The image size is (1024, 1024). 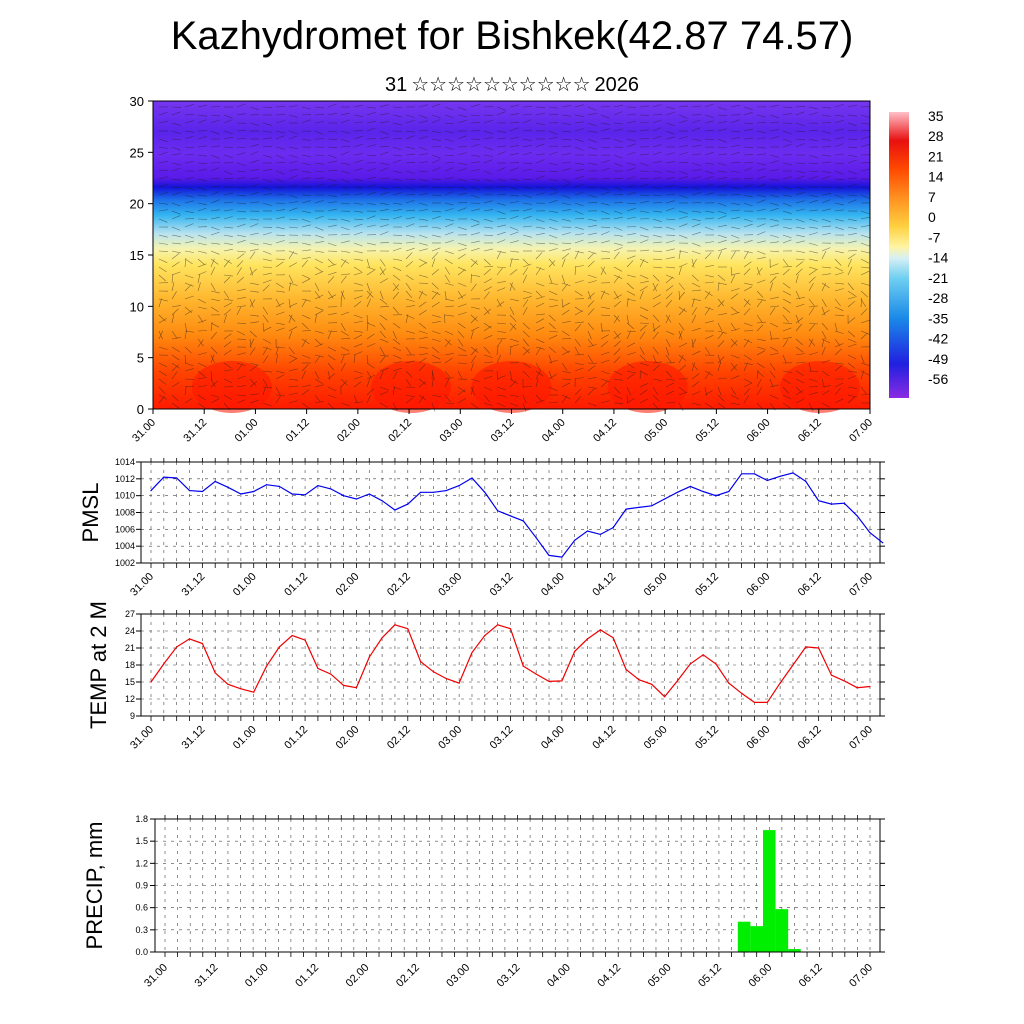 I want to click on x-tick-label: 01.12, so click(x=296, y=585).